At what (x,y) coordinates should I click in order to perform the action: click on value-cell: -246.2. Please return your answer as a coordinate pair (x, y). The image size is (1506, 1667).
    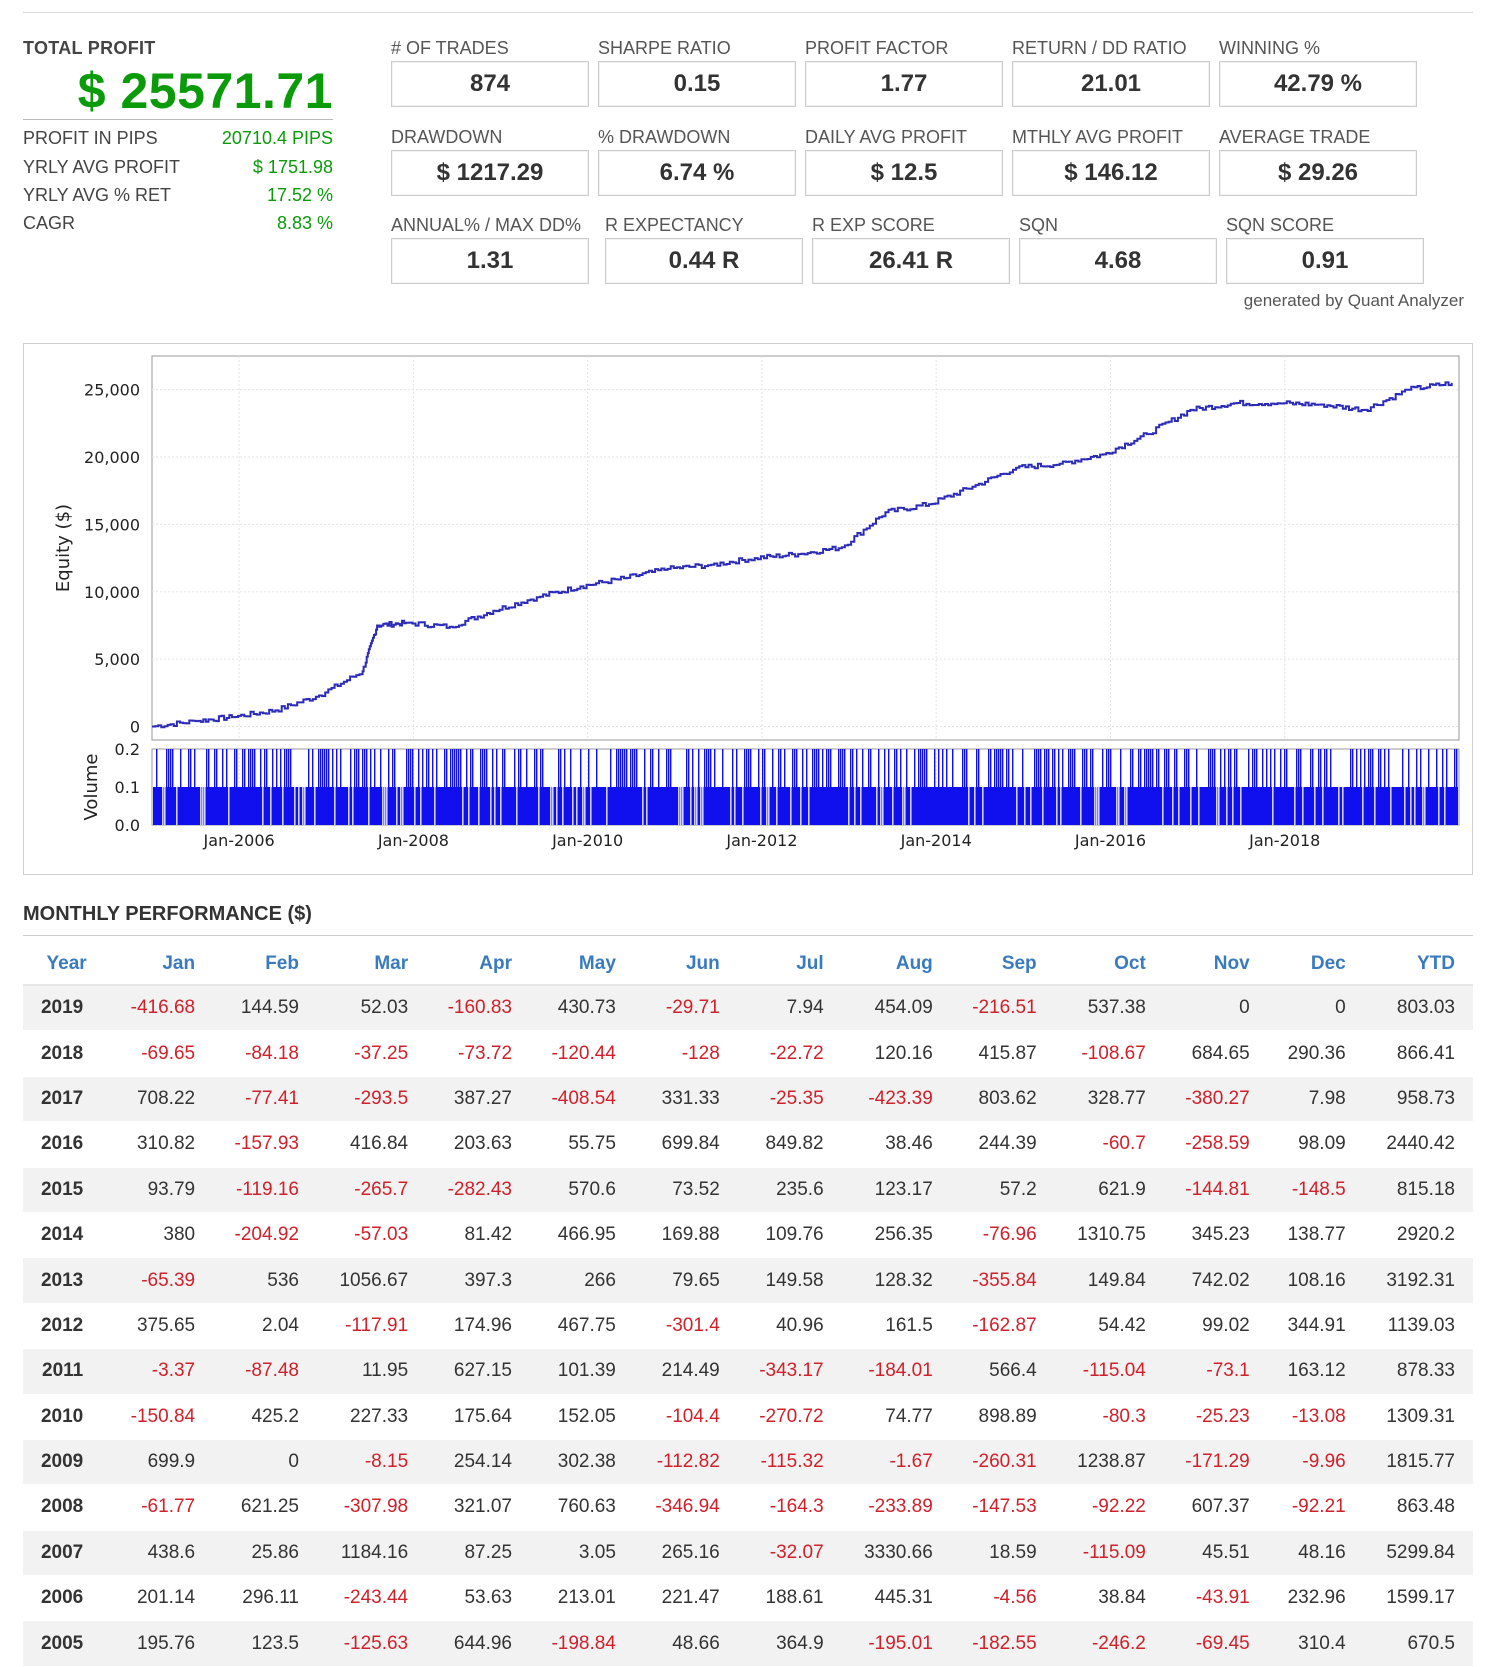
    Looking at the image, I should click on (1109, 1643).